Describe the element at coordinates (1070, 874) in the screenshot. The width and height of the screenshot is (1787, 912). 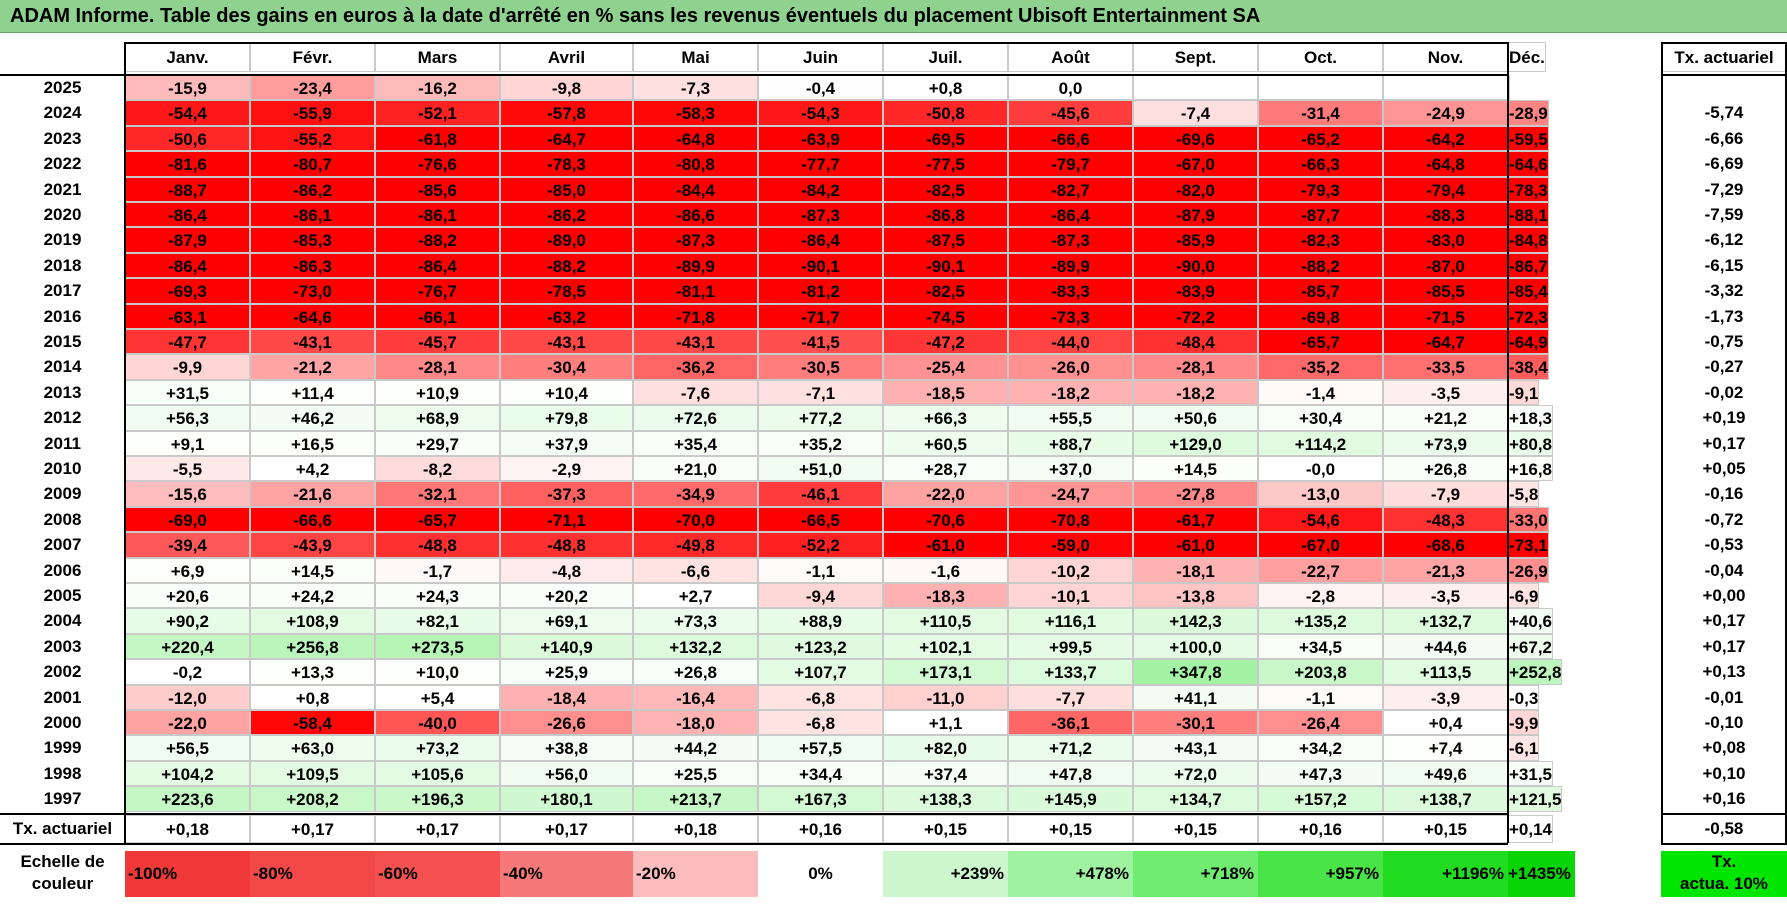
I see `scale-swatch: +478%` at that location.